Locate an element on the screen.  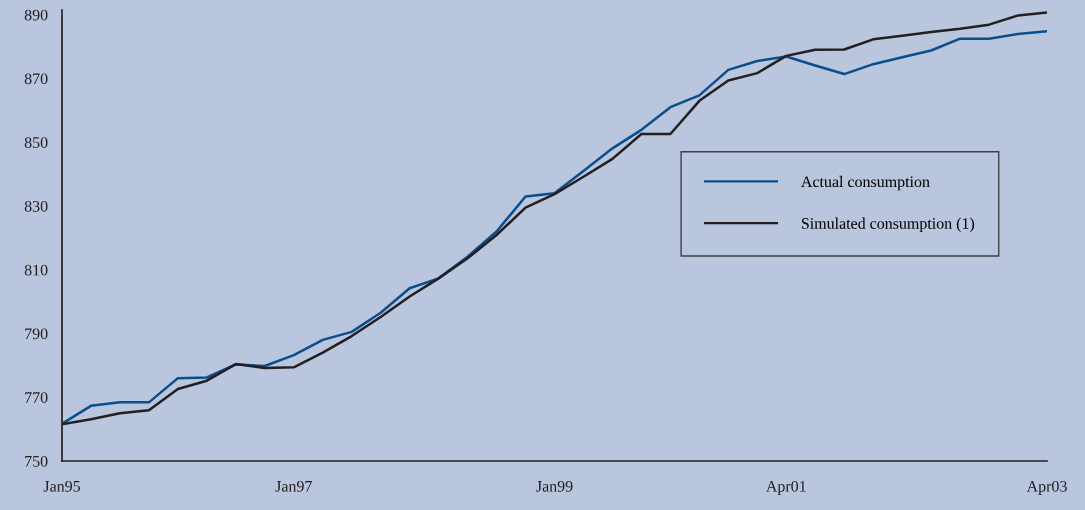
y-tick-label: 830 is located at coordinates (36, 206).